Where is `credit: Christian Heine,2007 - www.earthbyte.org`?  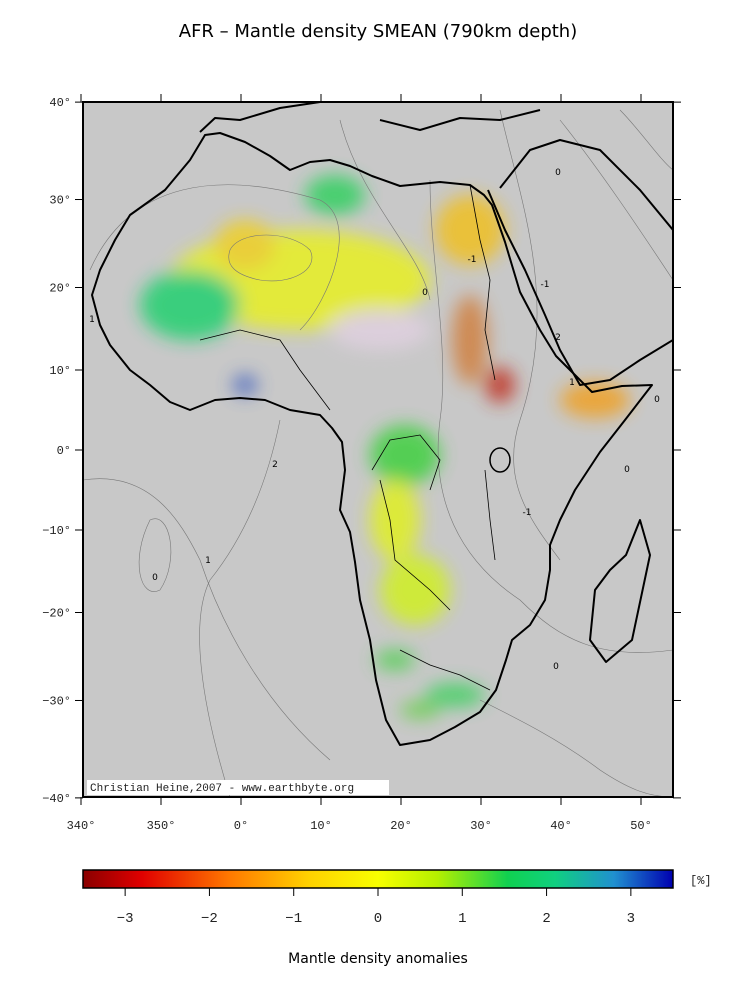
credit: Christian Heine,2007 - www.earthbyte.org is located at coordinates (222, 789).